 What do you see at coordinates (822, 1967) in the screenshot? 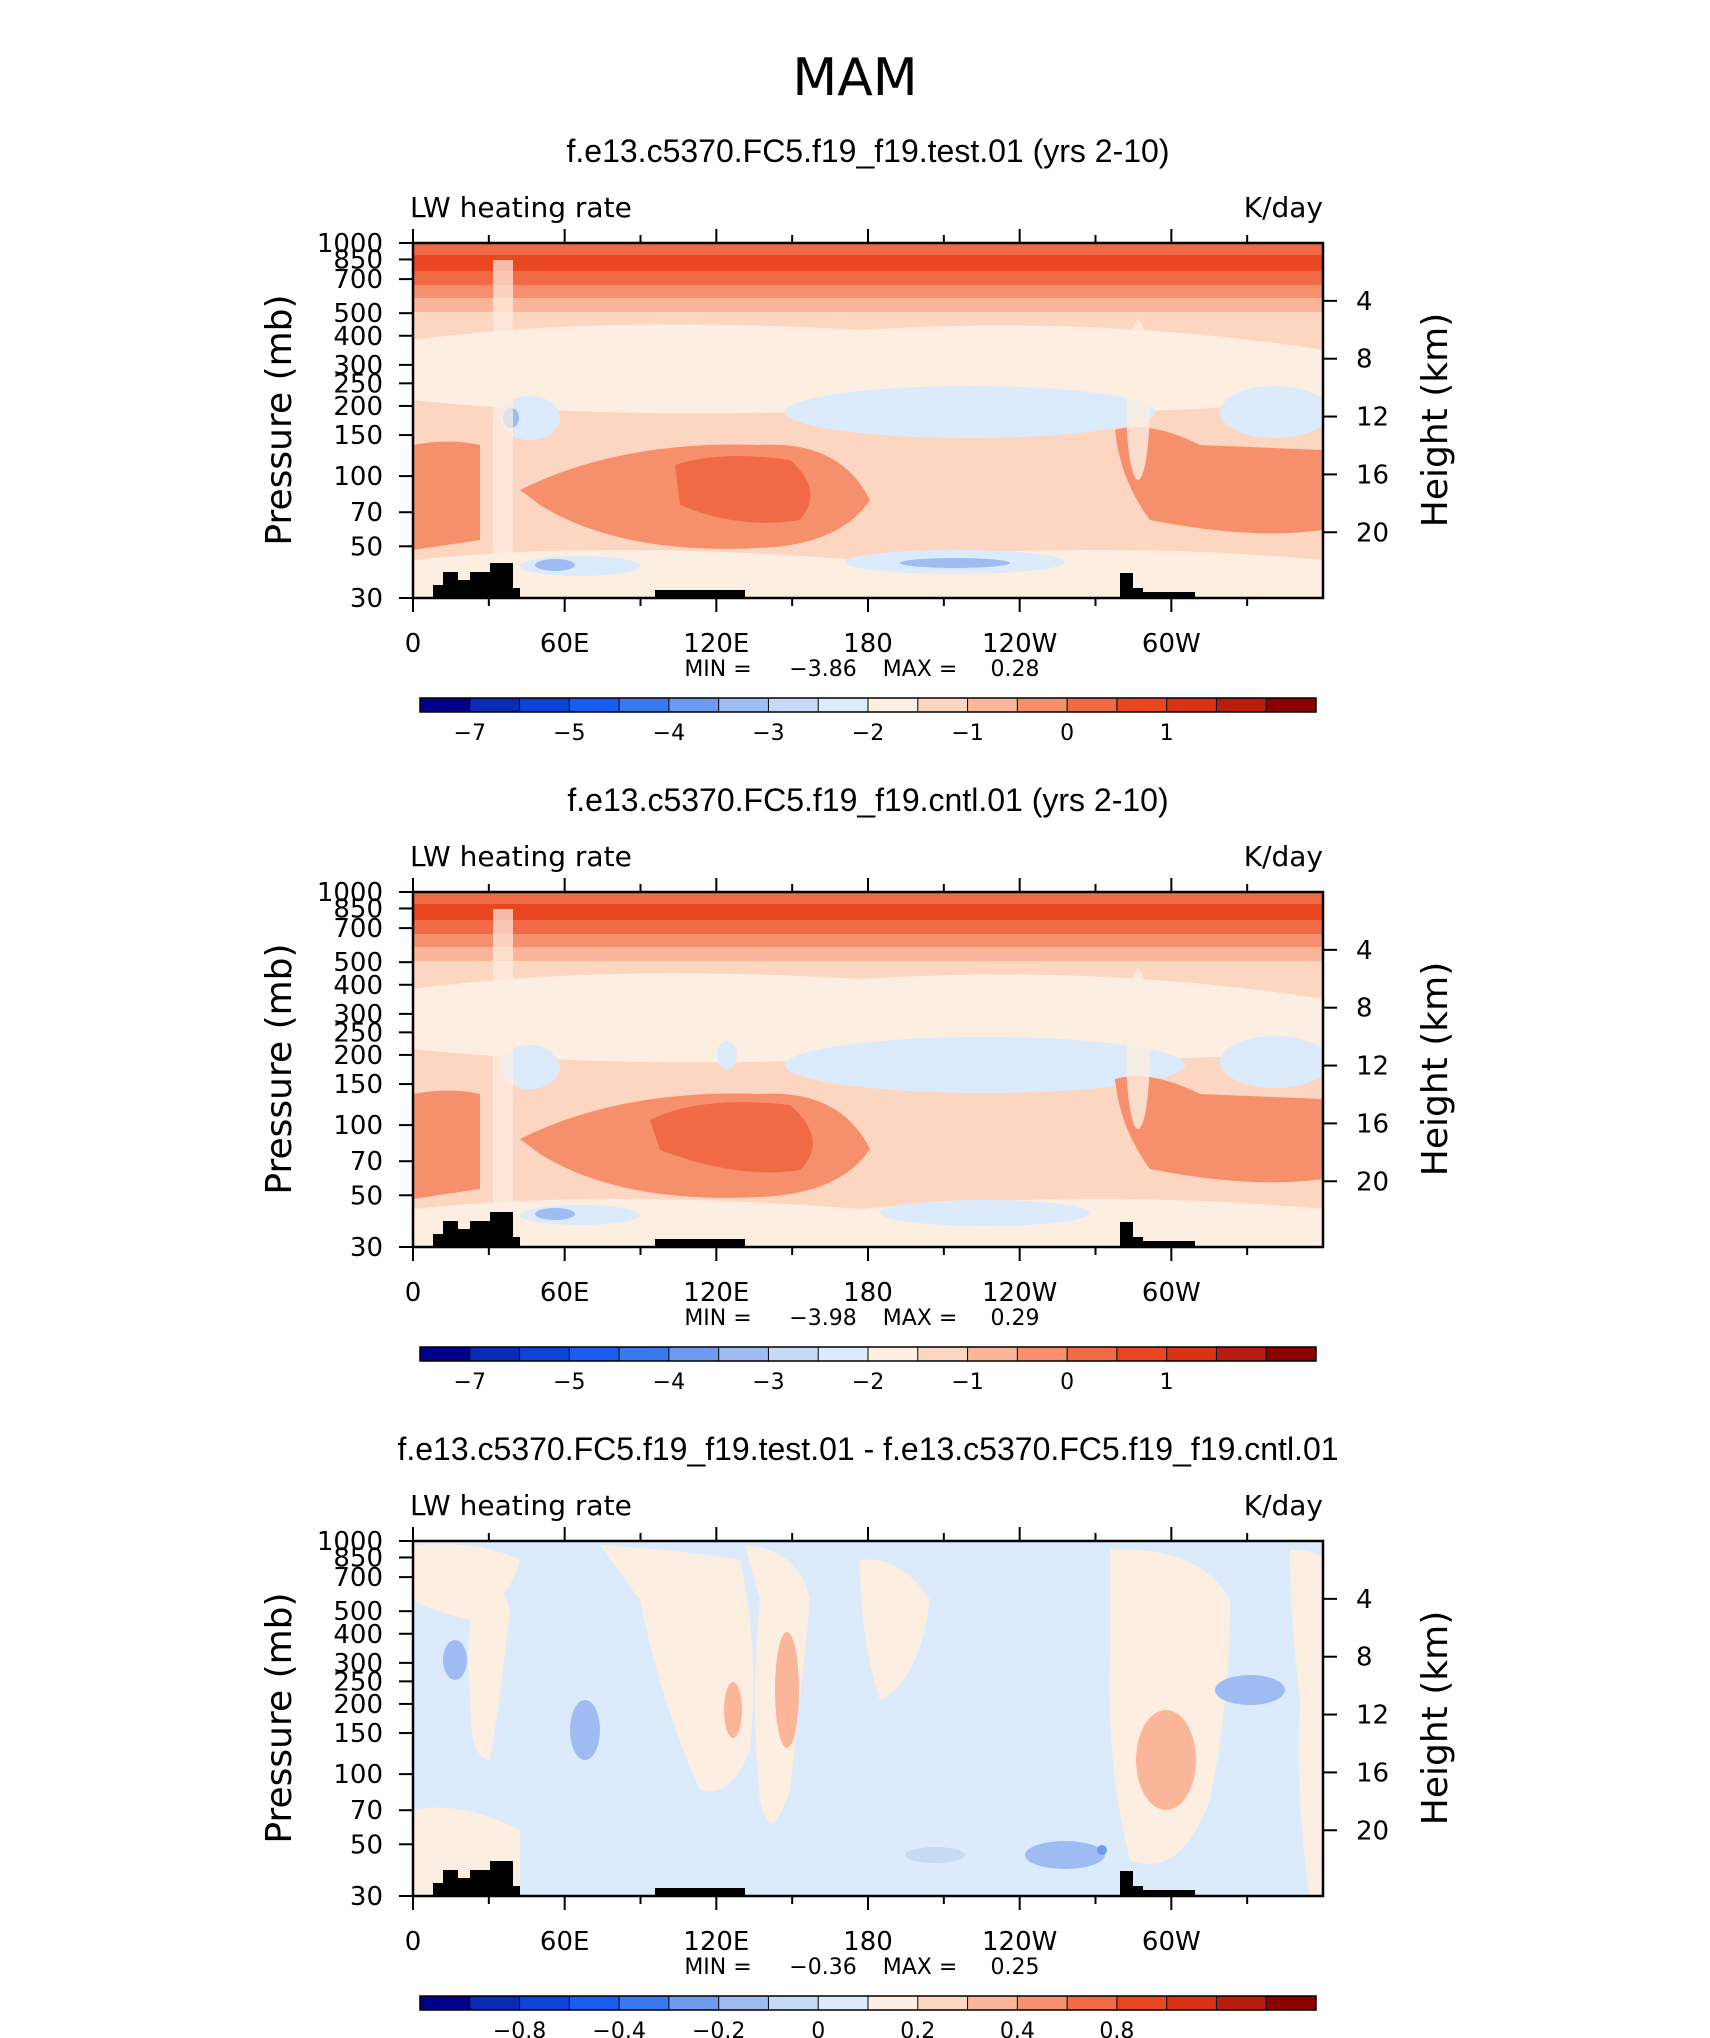
I see `panel-3-min-value: −0.36` at bounding box center [822, 1967].